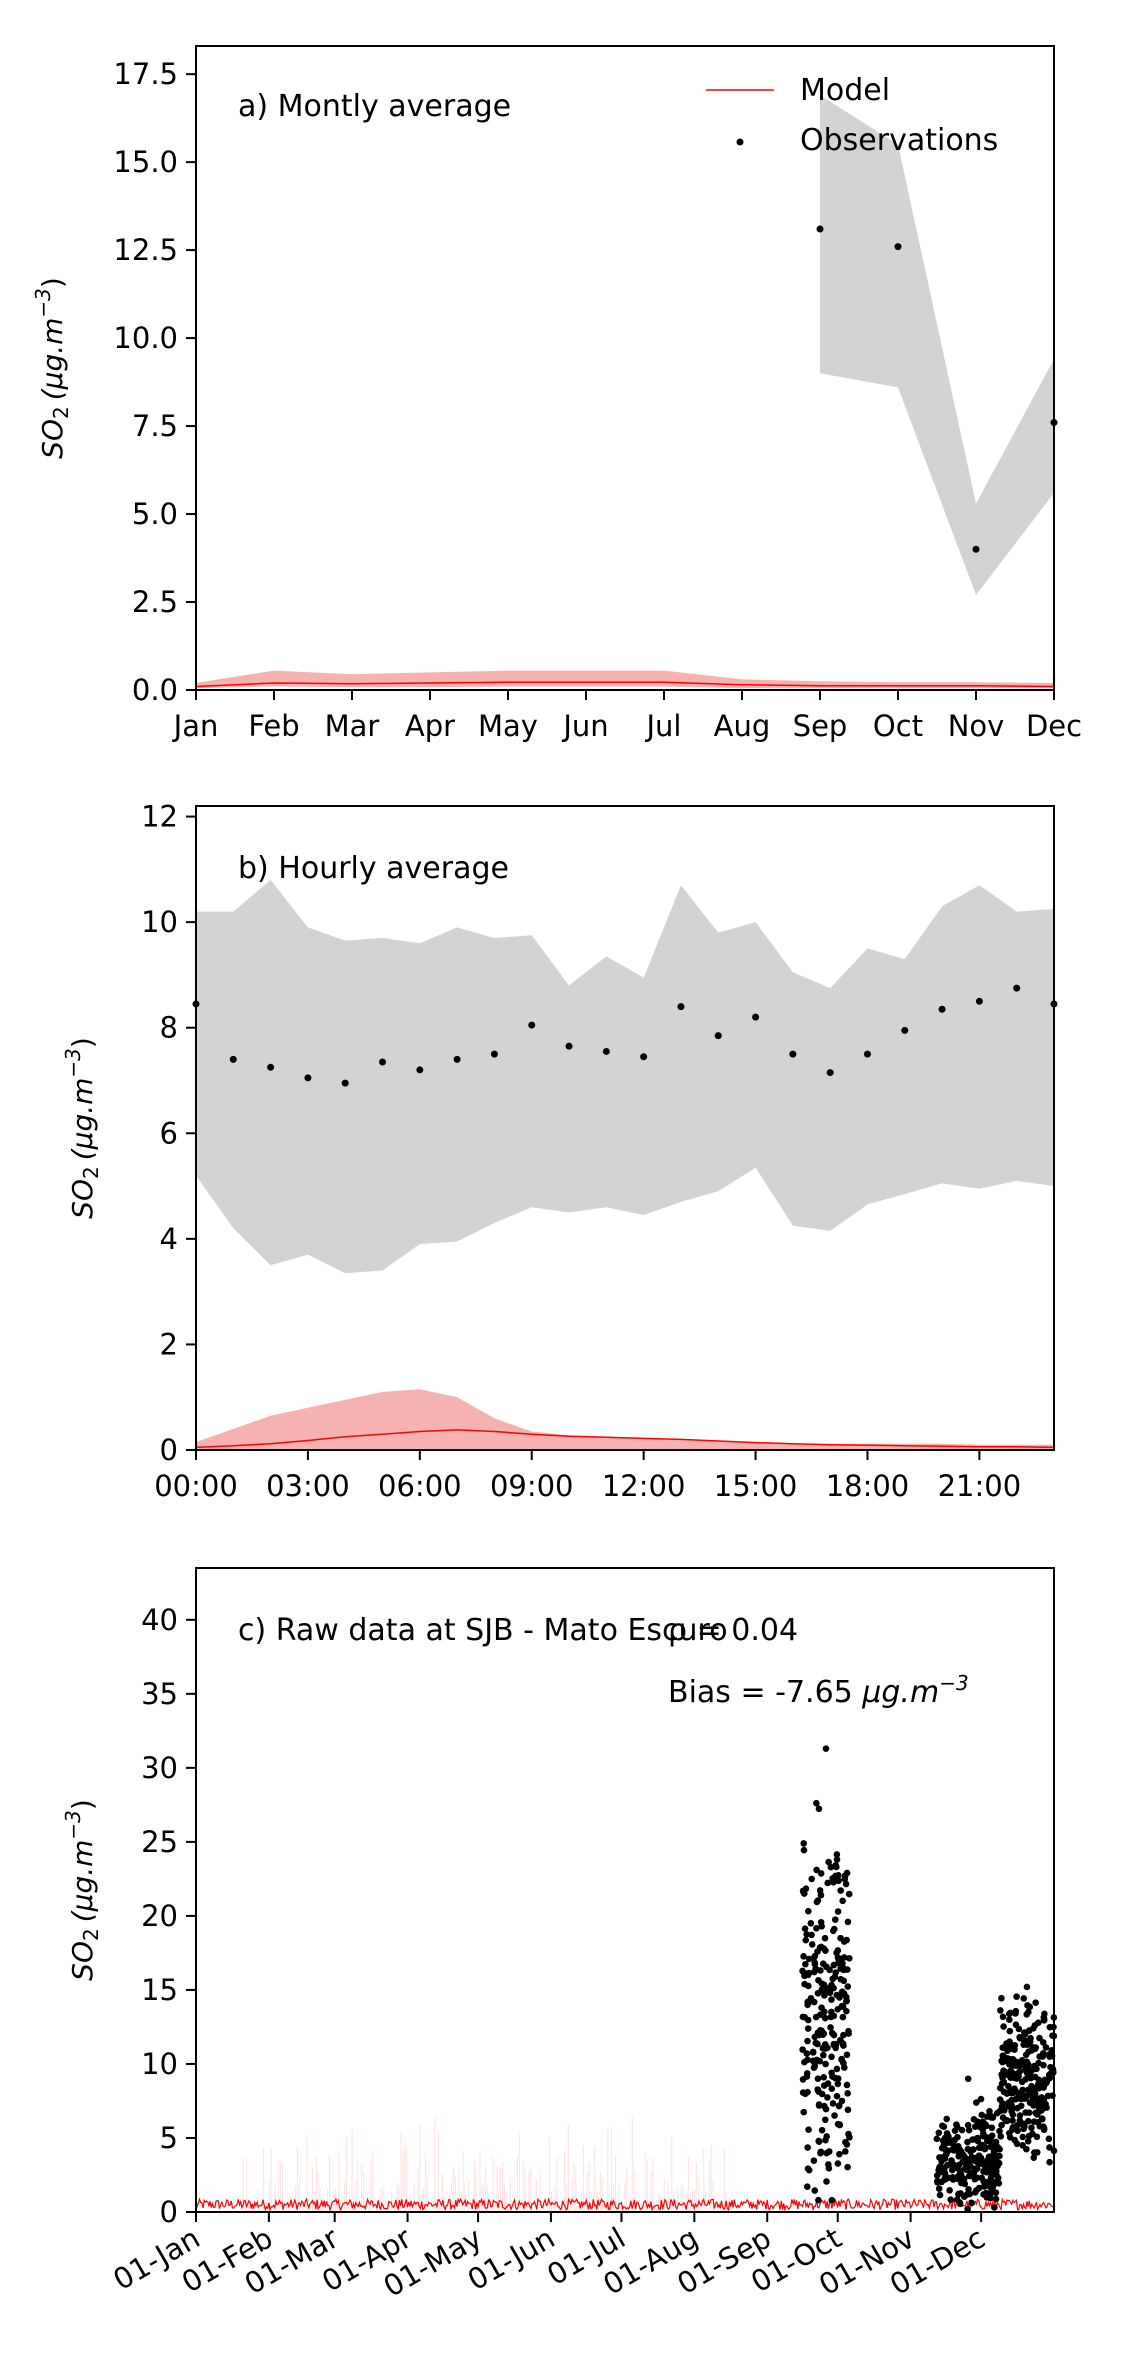  What do you see at coordinates (625, 1419) in the screenshot?
I see `model-band` at bounding box center [625, 1419].